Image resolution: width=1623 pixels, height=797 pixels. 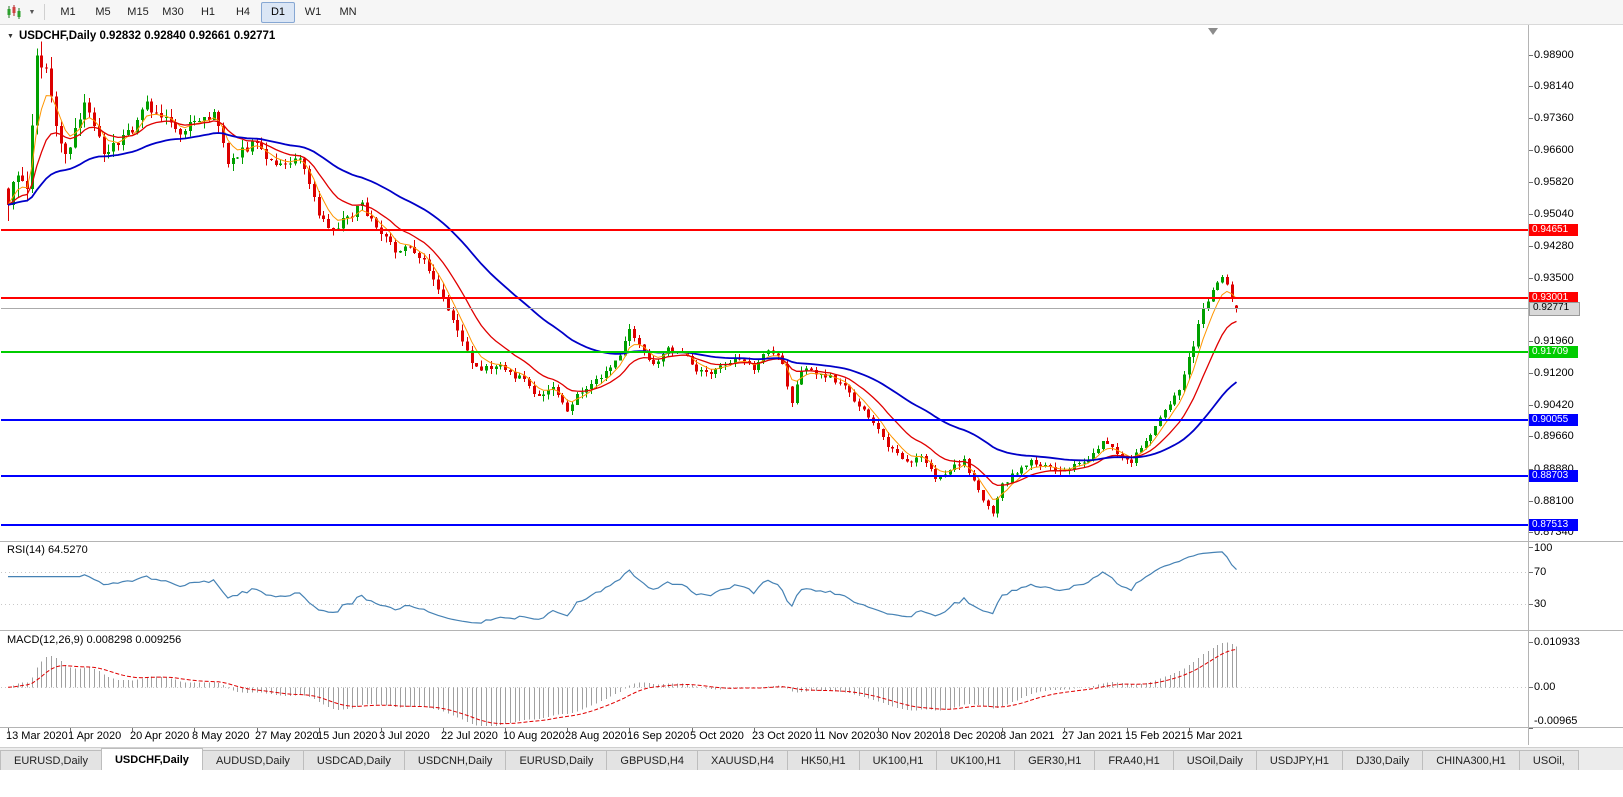 I want to click on price-level-tag: 0.91709, so click(x=1553, y=352).